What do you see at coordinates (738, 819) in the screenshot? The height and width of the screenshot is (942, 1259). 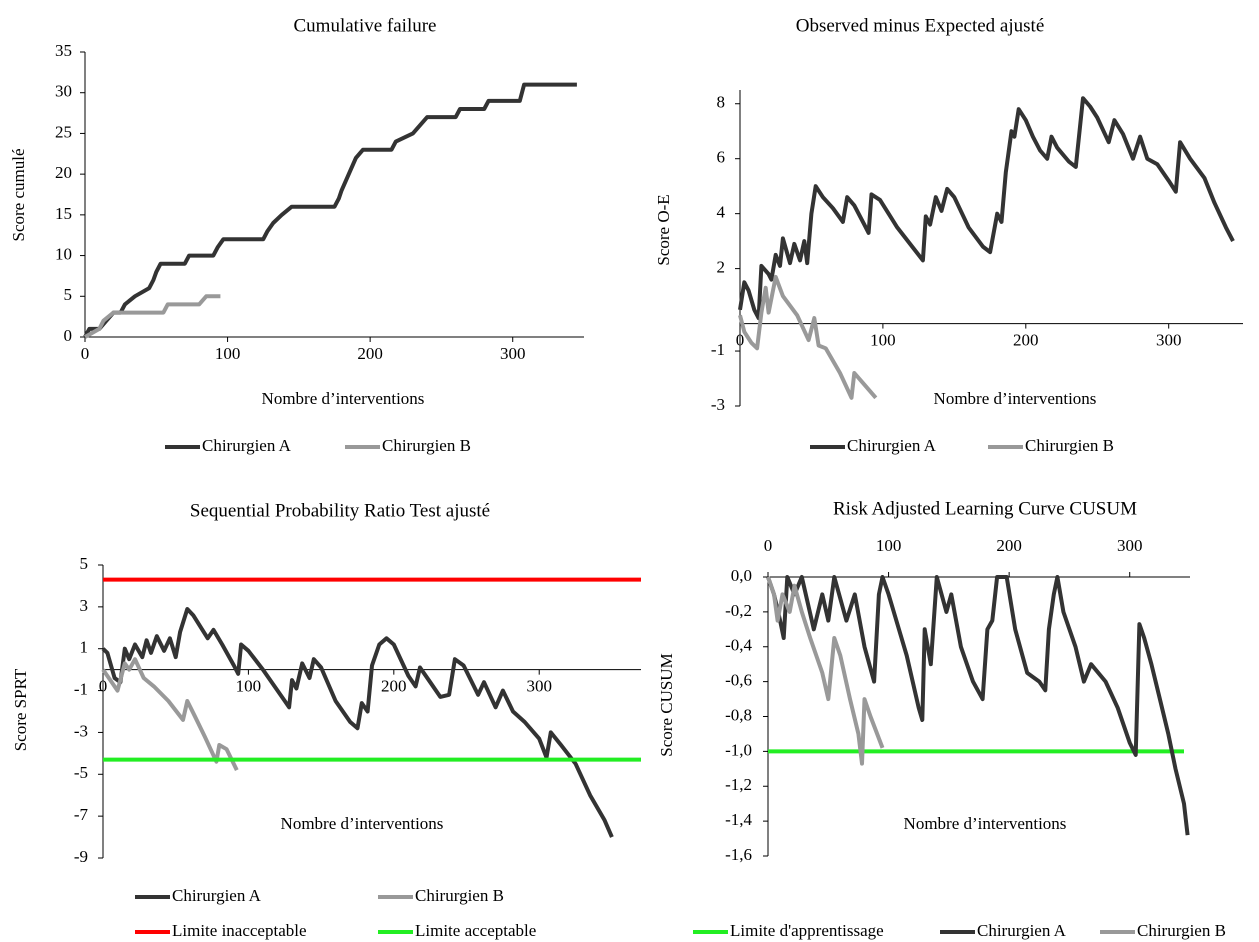 I see `y-tick-label: -1,4` at bounding box center [738, 819].